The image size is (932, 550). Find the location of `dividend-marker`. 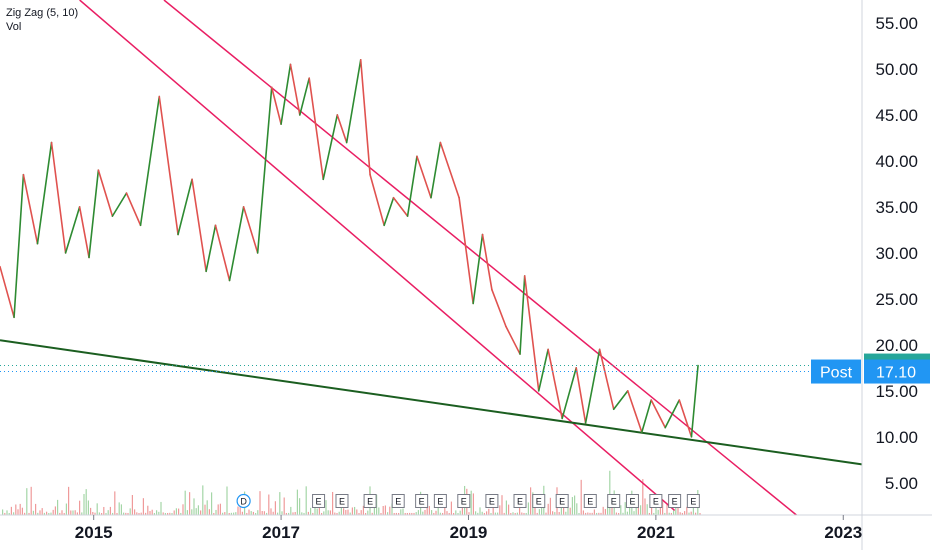

dividend-marker is located at coordinates (243, 501).